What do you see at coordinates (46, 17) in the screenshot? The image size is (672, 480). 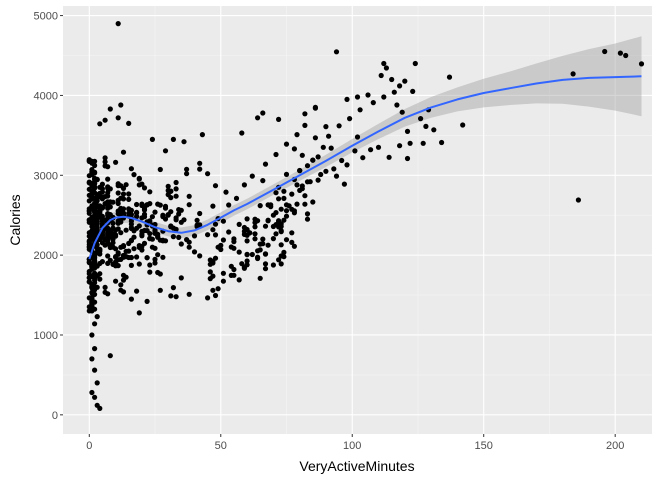 I see `y-tick-label: 5000` at bounding box center [46, 17].